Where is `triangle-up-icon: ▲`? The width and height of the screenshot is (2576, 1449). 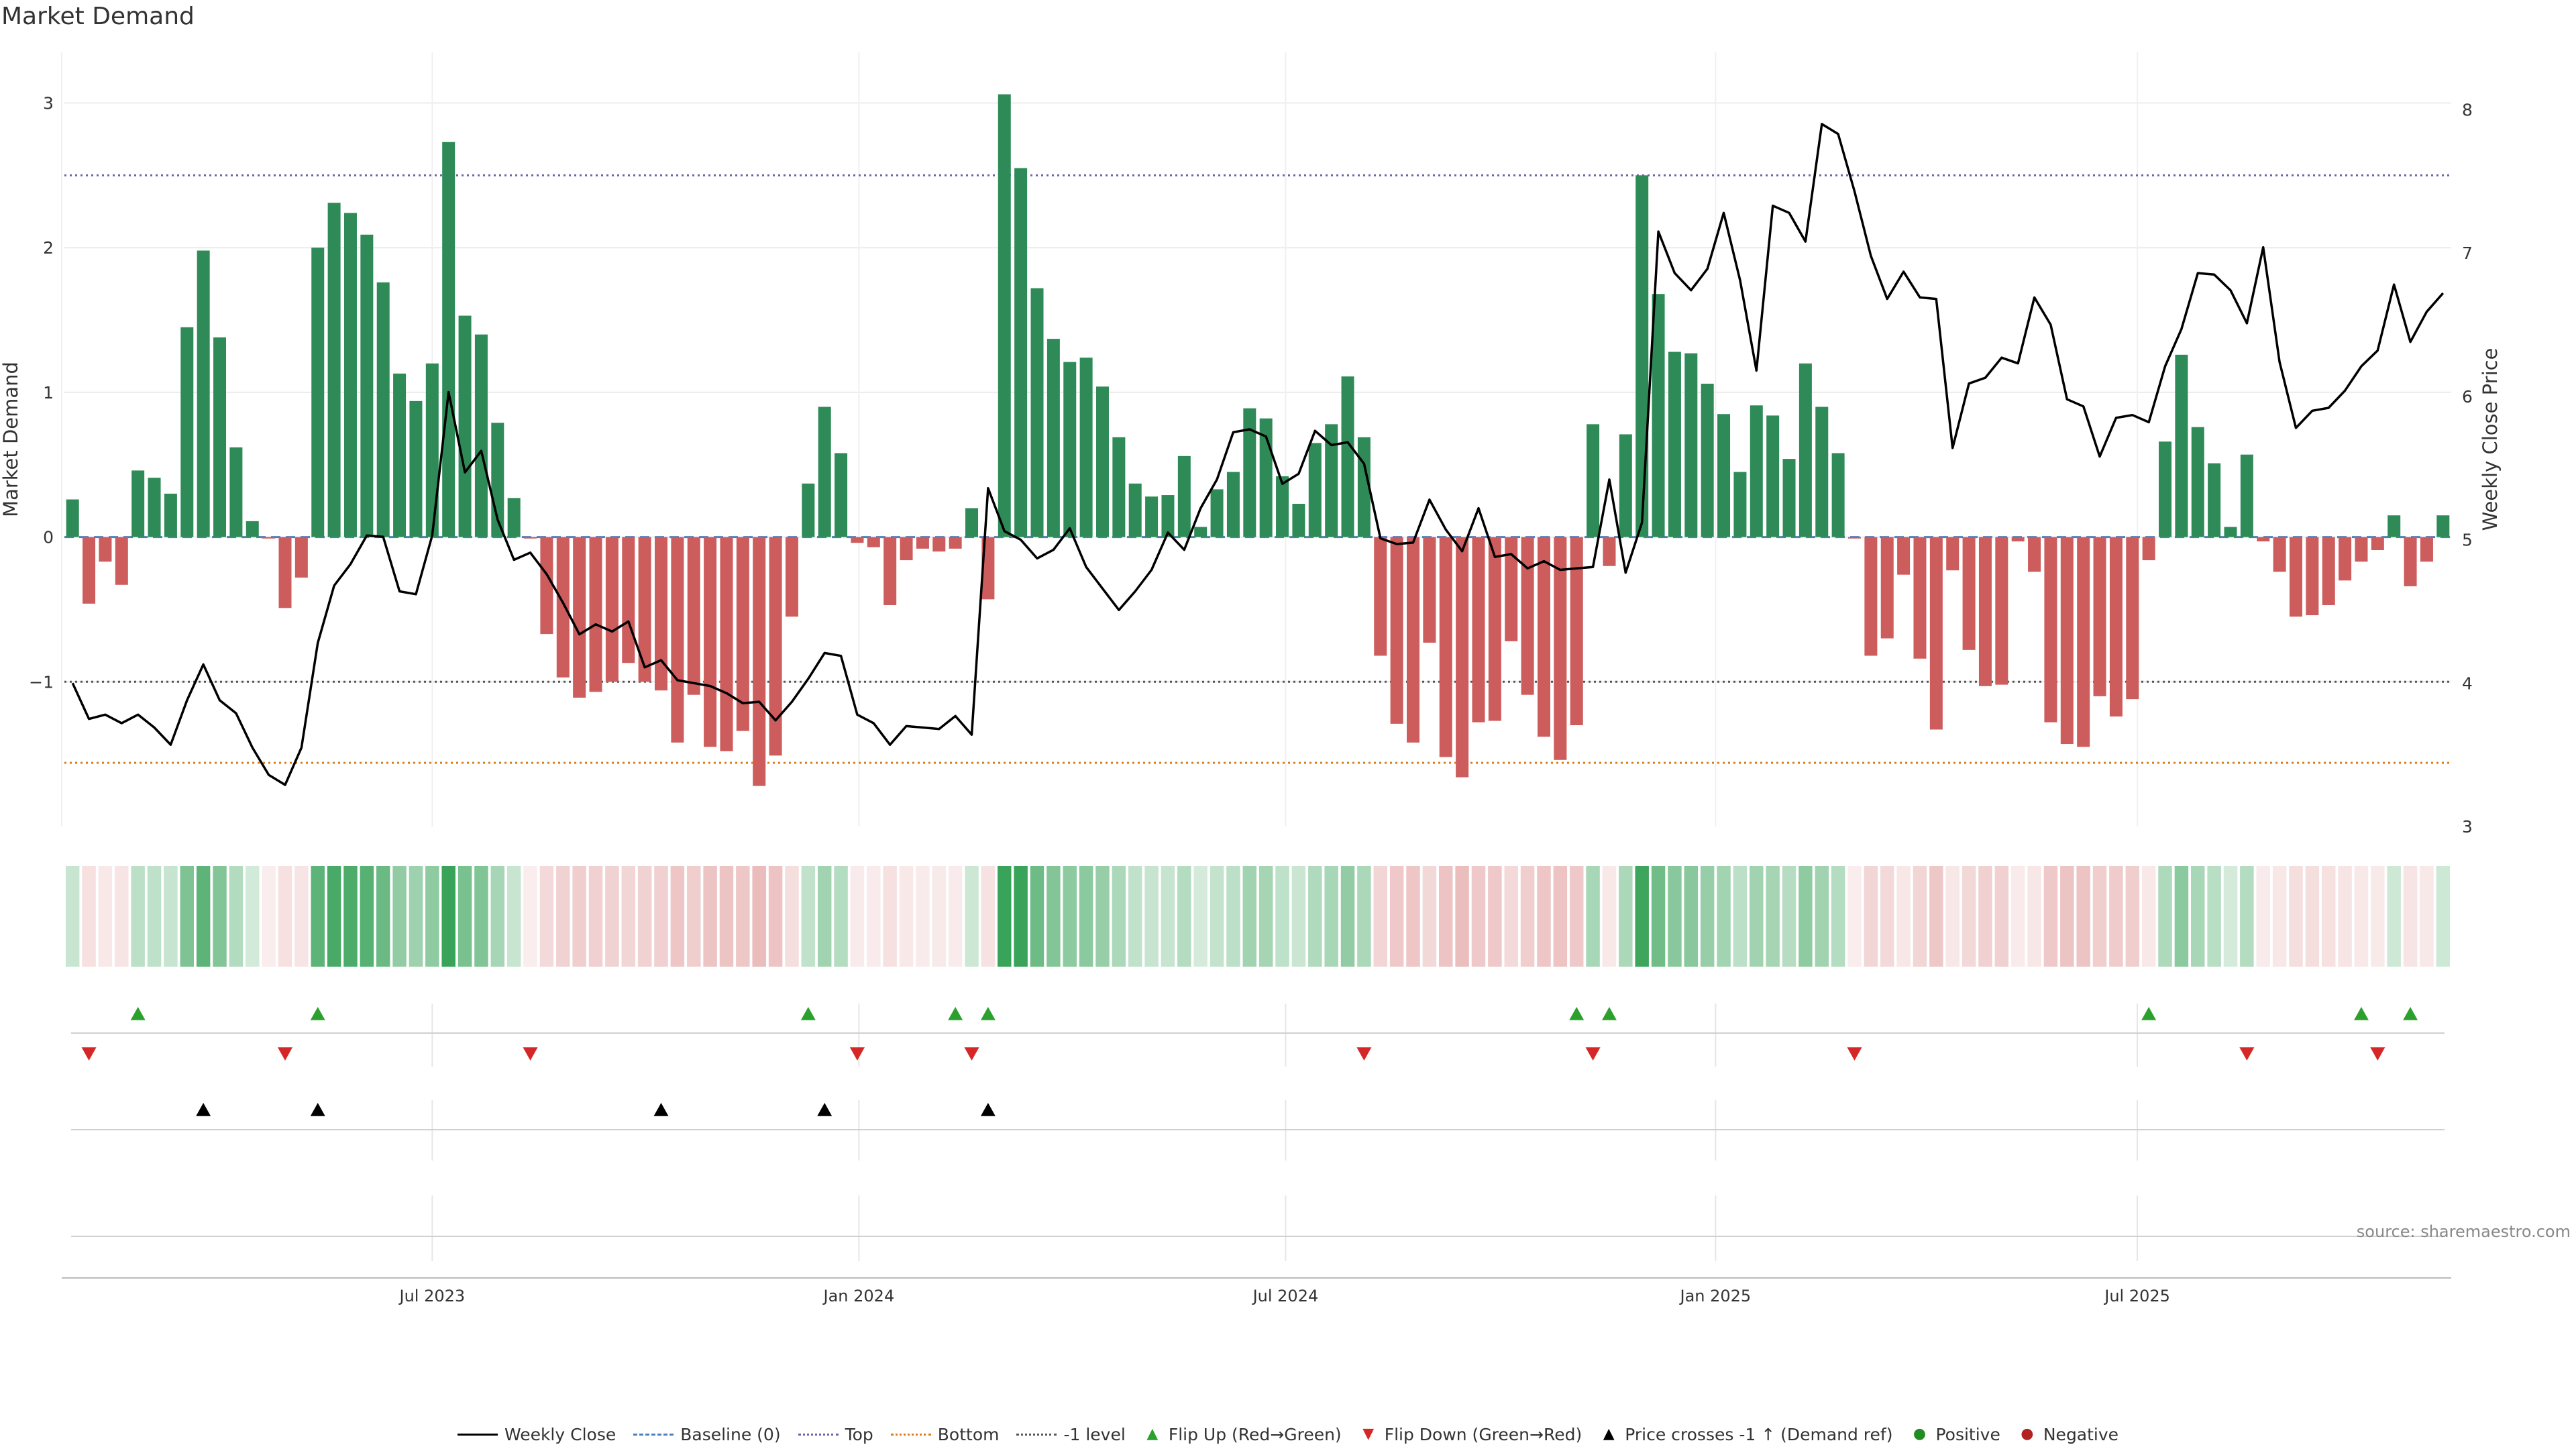 triangle-up-icon: ▲ is located at coordinates (1609, 1434).